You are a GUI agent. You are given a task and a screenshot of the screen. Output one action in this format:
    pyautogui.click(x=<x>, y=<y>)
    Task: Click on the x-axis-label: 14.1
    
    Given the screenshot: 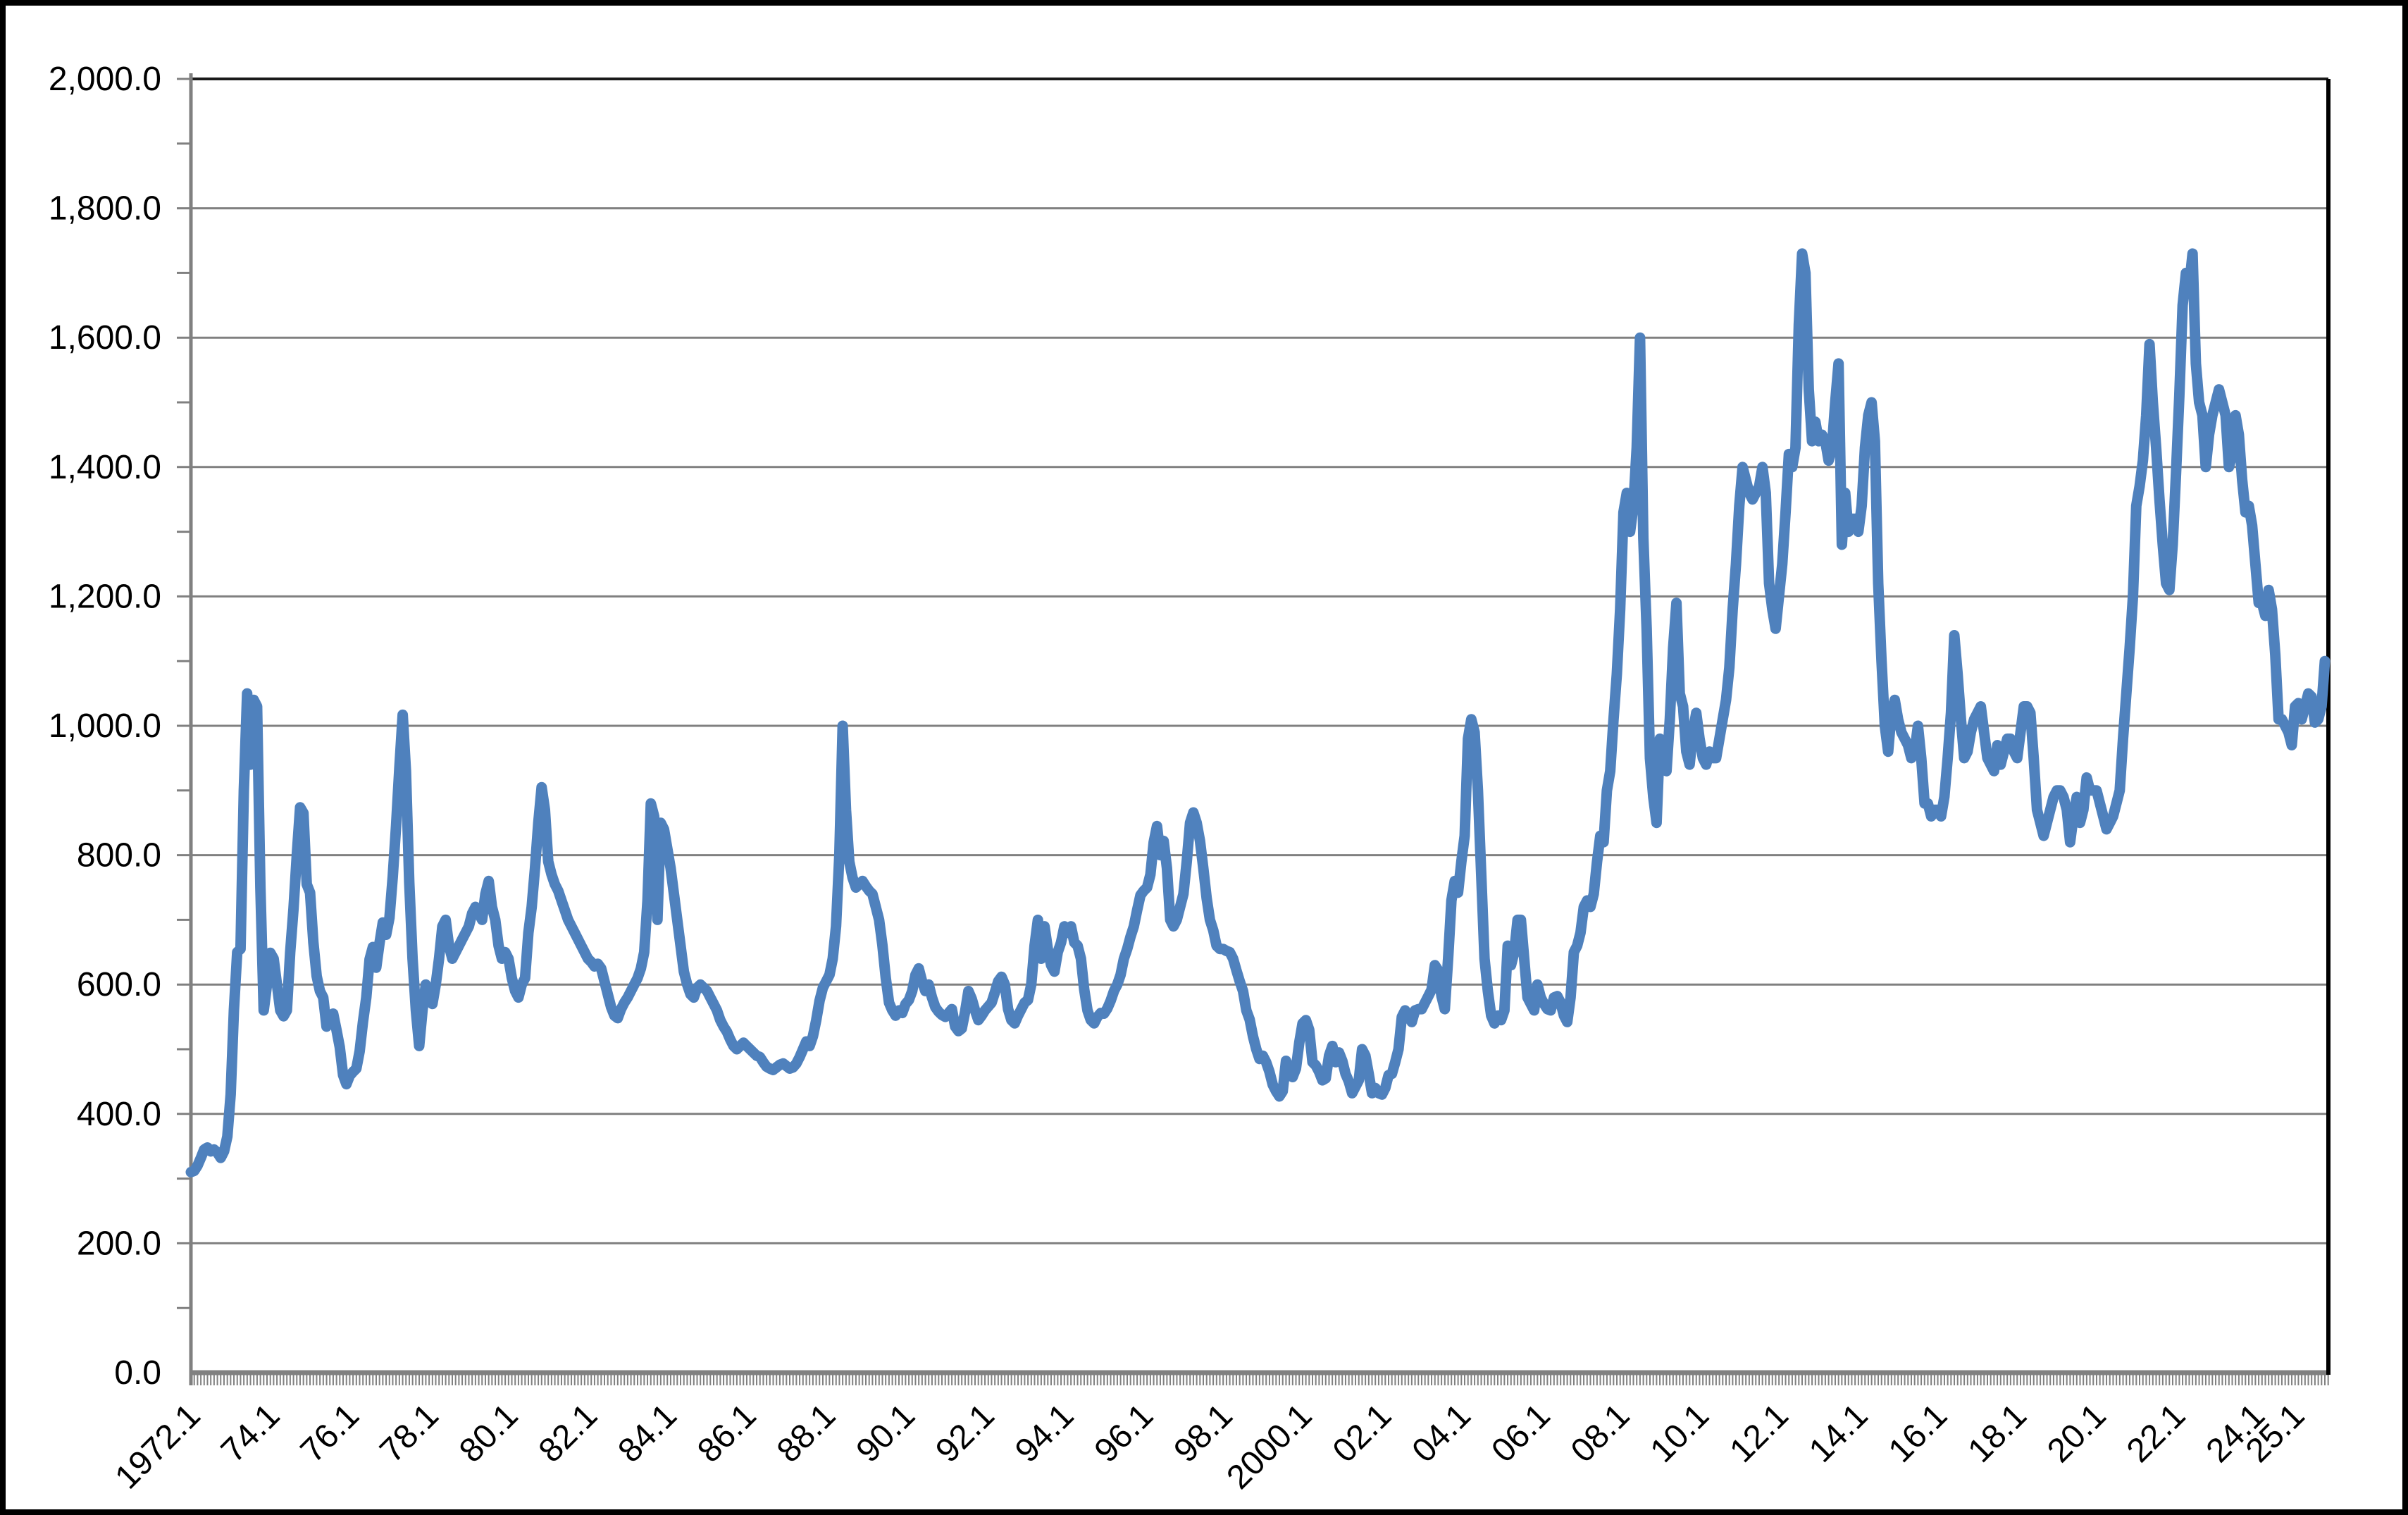 What is the action you would take?
    pyautogui.click(x=1838, y=1434)
    